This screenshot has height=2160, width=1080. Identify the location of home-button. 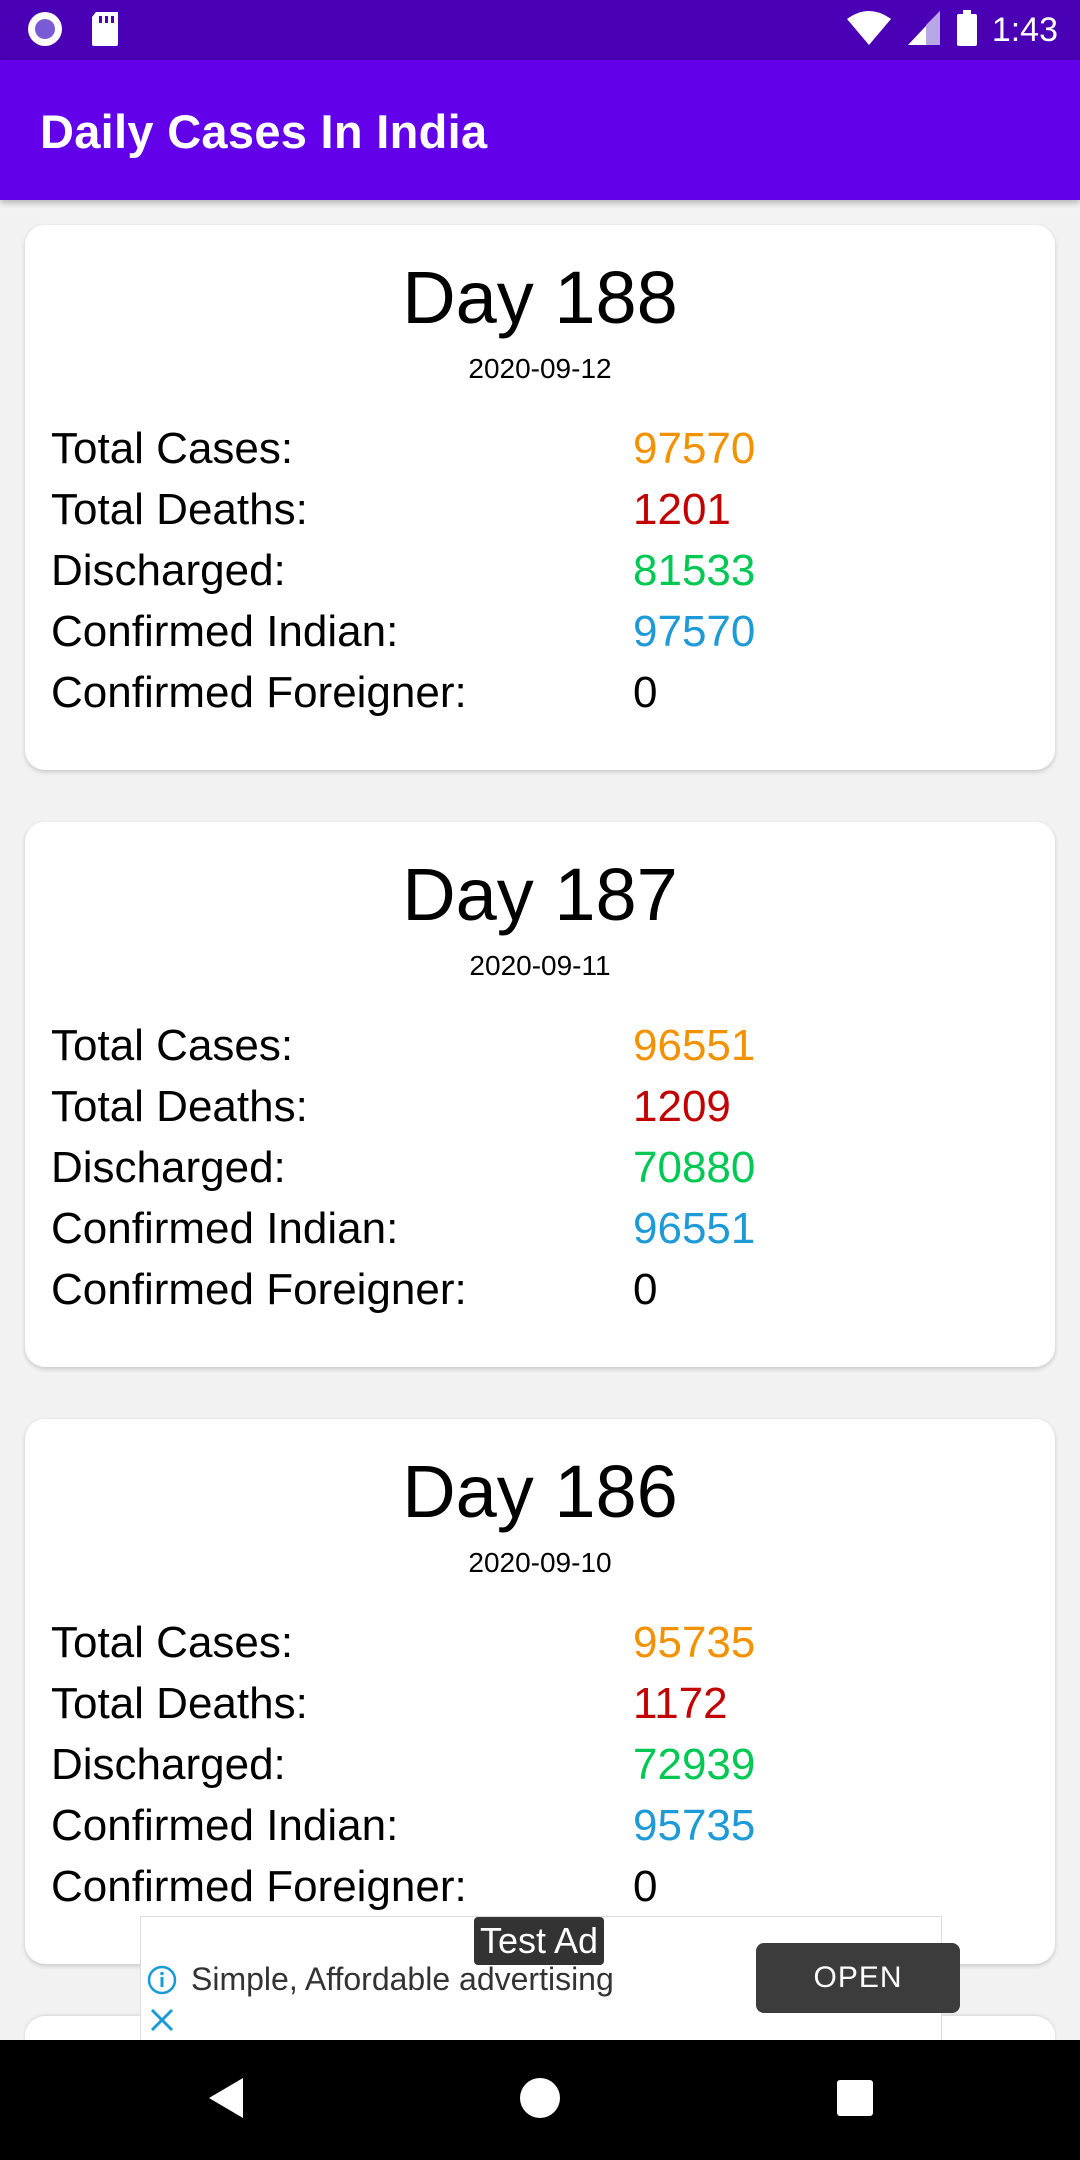
(540, 2100).